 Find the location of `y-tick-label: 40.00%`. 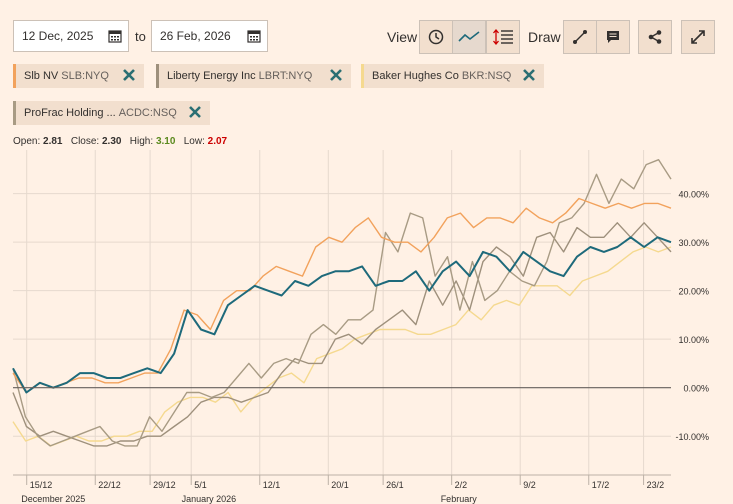

y-tick-label: 40.00% is located at coordinates (693, 195).